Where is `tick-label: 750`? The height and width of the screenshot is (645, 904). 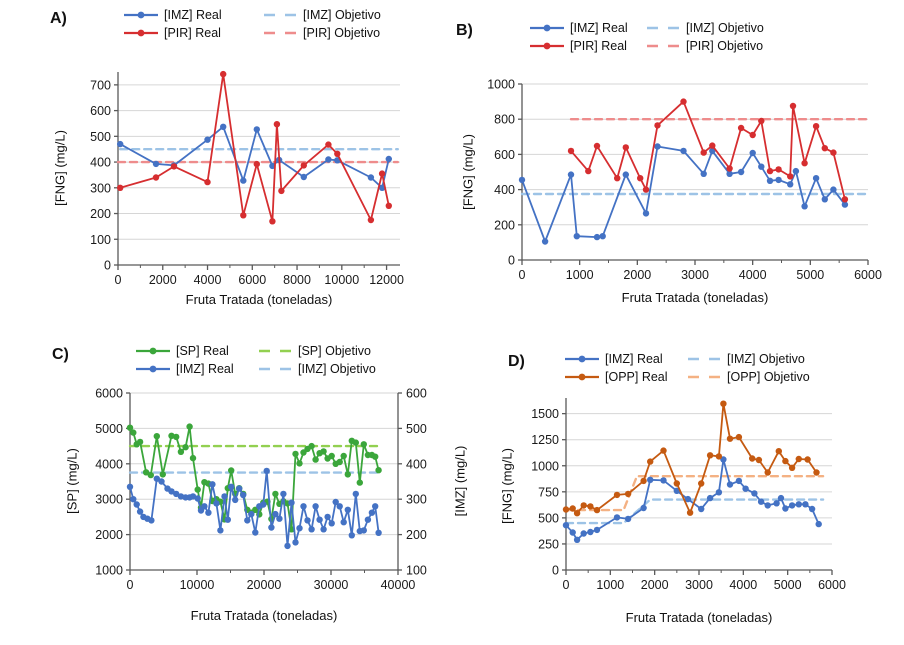
tick-label: 750 is located at coordinates (548, 492).